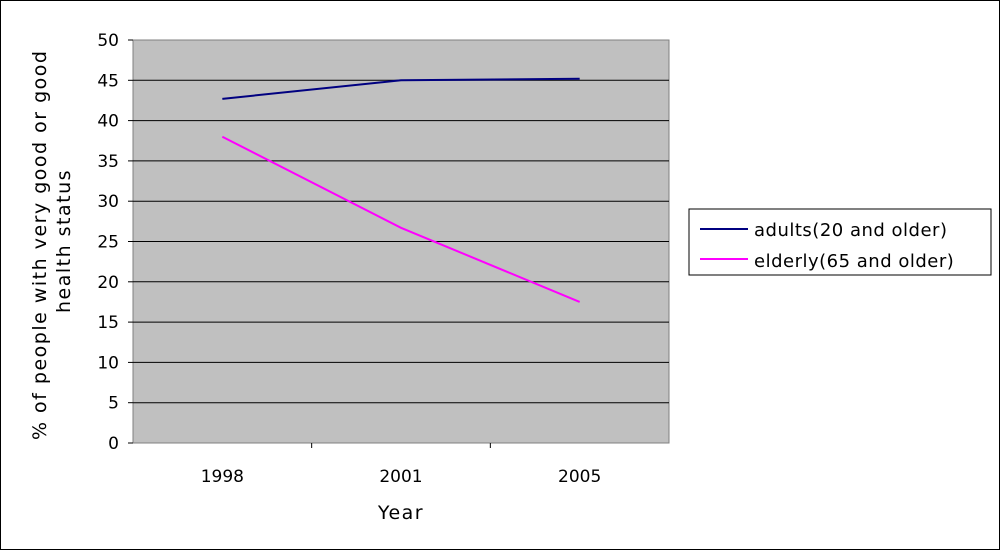 This screenshot has height=551, width=1000. I want to click on y-tick-label: 40, so click(108, 122).